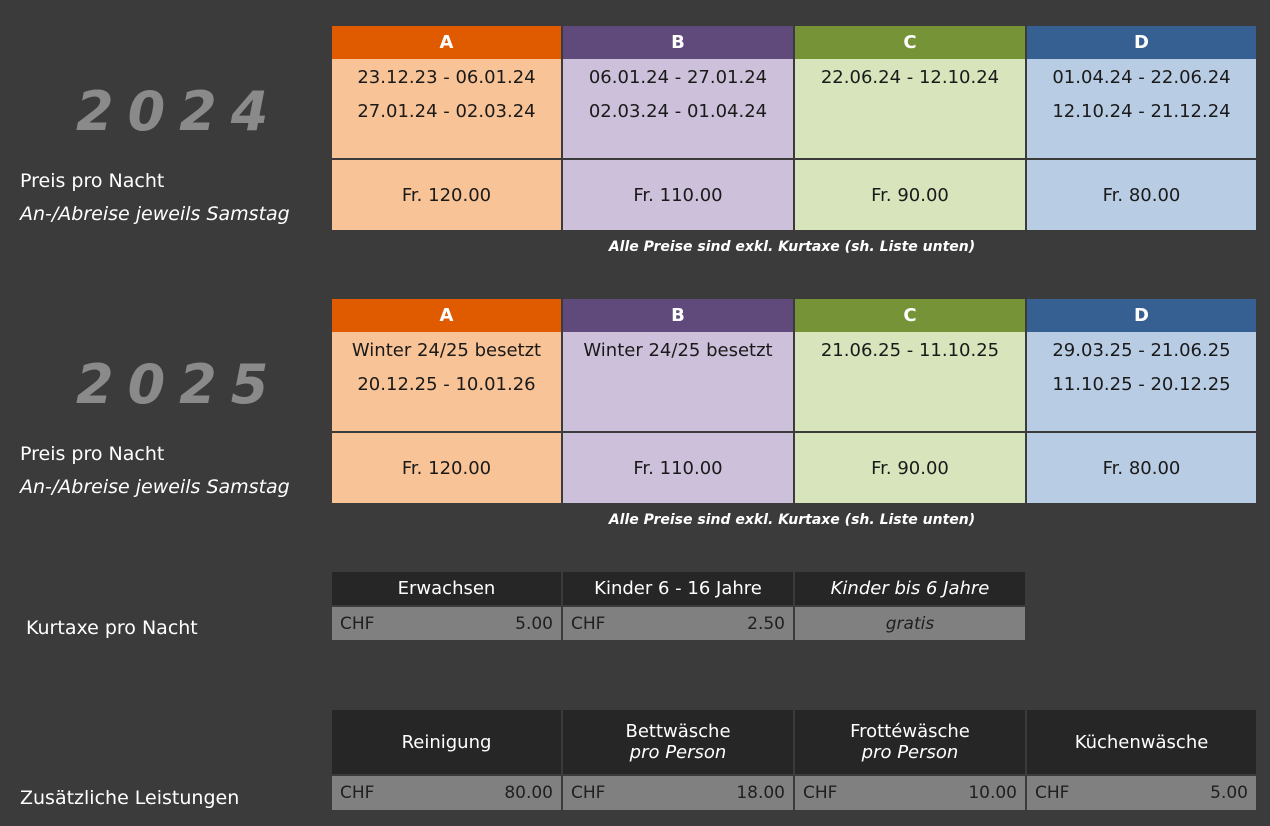 The width and height of the screenshot is (1270, 826). I want to click on header-bed-linen: Bettwäsche pro Person, so click(678, 742).